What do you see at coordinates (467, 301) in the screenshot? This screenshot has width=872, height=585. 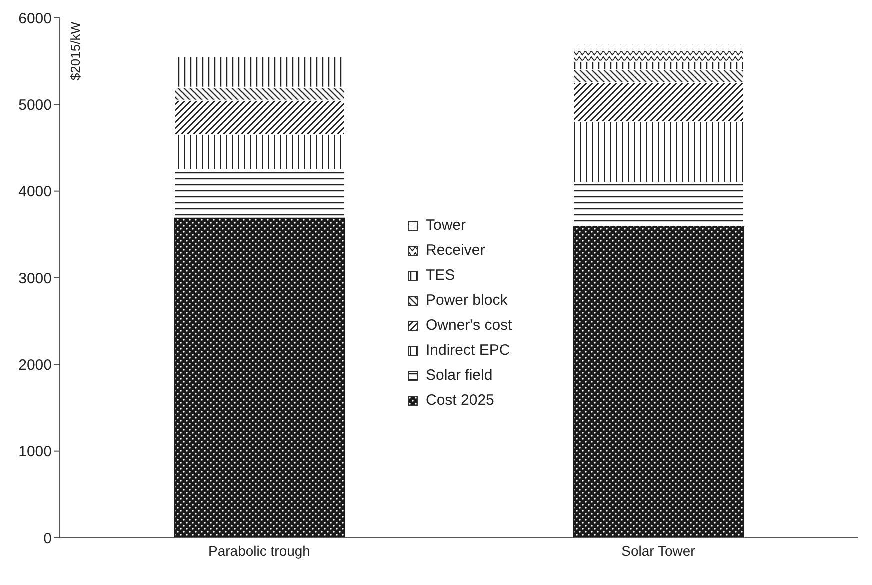 I see `legend-label: Power block` at bounding box center [467, 301].